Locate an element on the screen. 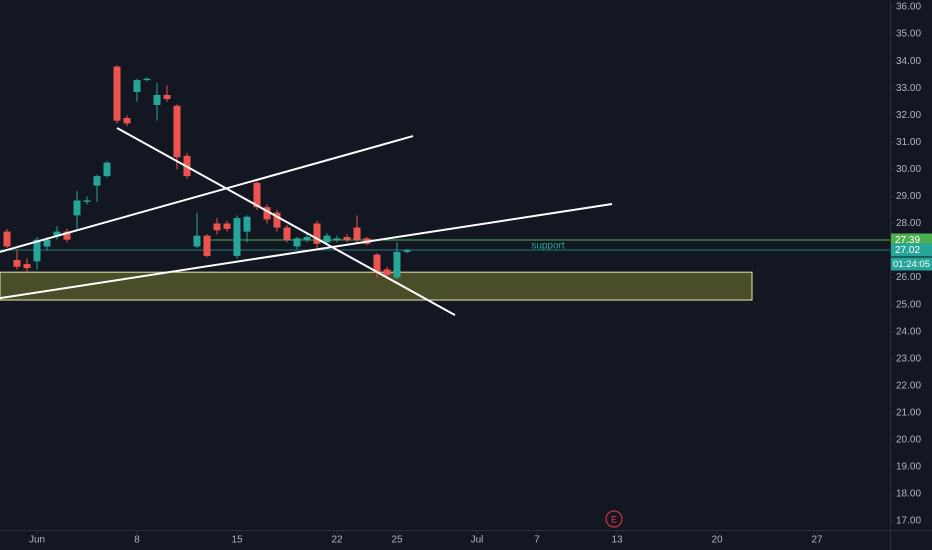  y-tick-label: 34.00 is located at coordinates (908, 61).